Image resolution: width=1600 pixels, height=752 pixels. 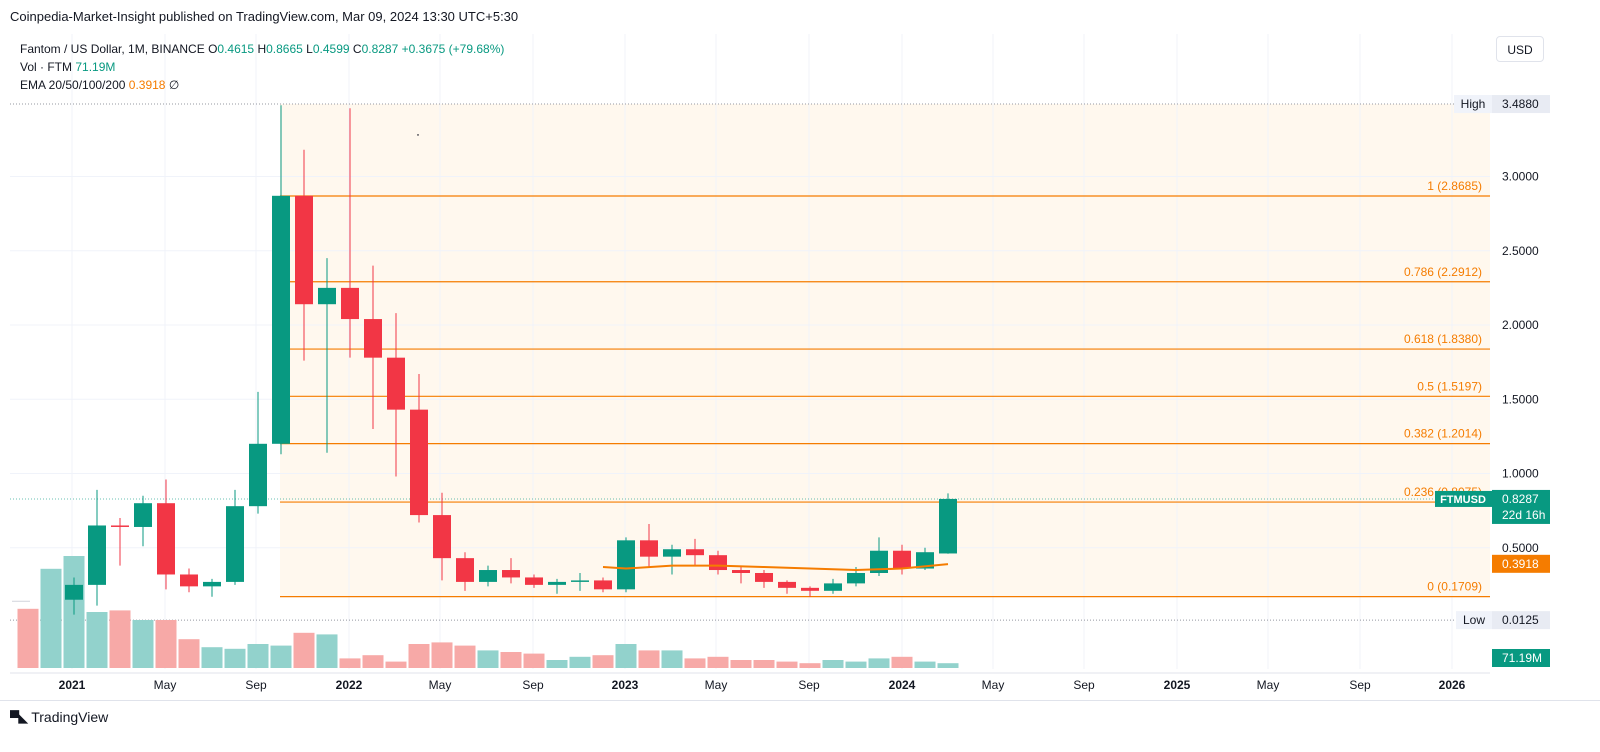 I want to click on legend-close: 0.8287, so click(x=380, y=49).